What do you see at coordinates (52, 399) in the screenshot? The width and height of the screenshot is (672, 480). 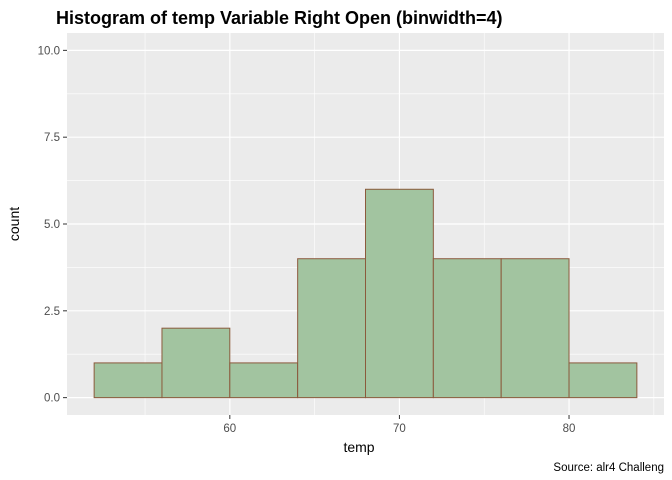 I see `y-tick-label: 0.0` at bounding box center [52, 399].